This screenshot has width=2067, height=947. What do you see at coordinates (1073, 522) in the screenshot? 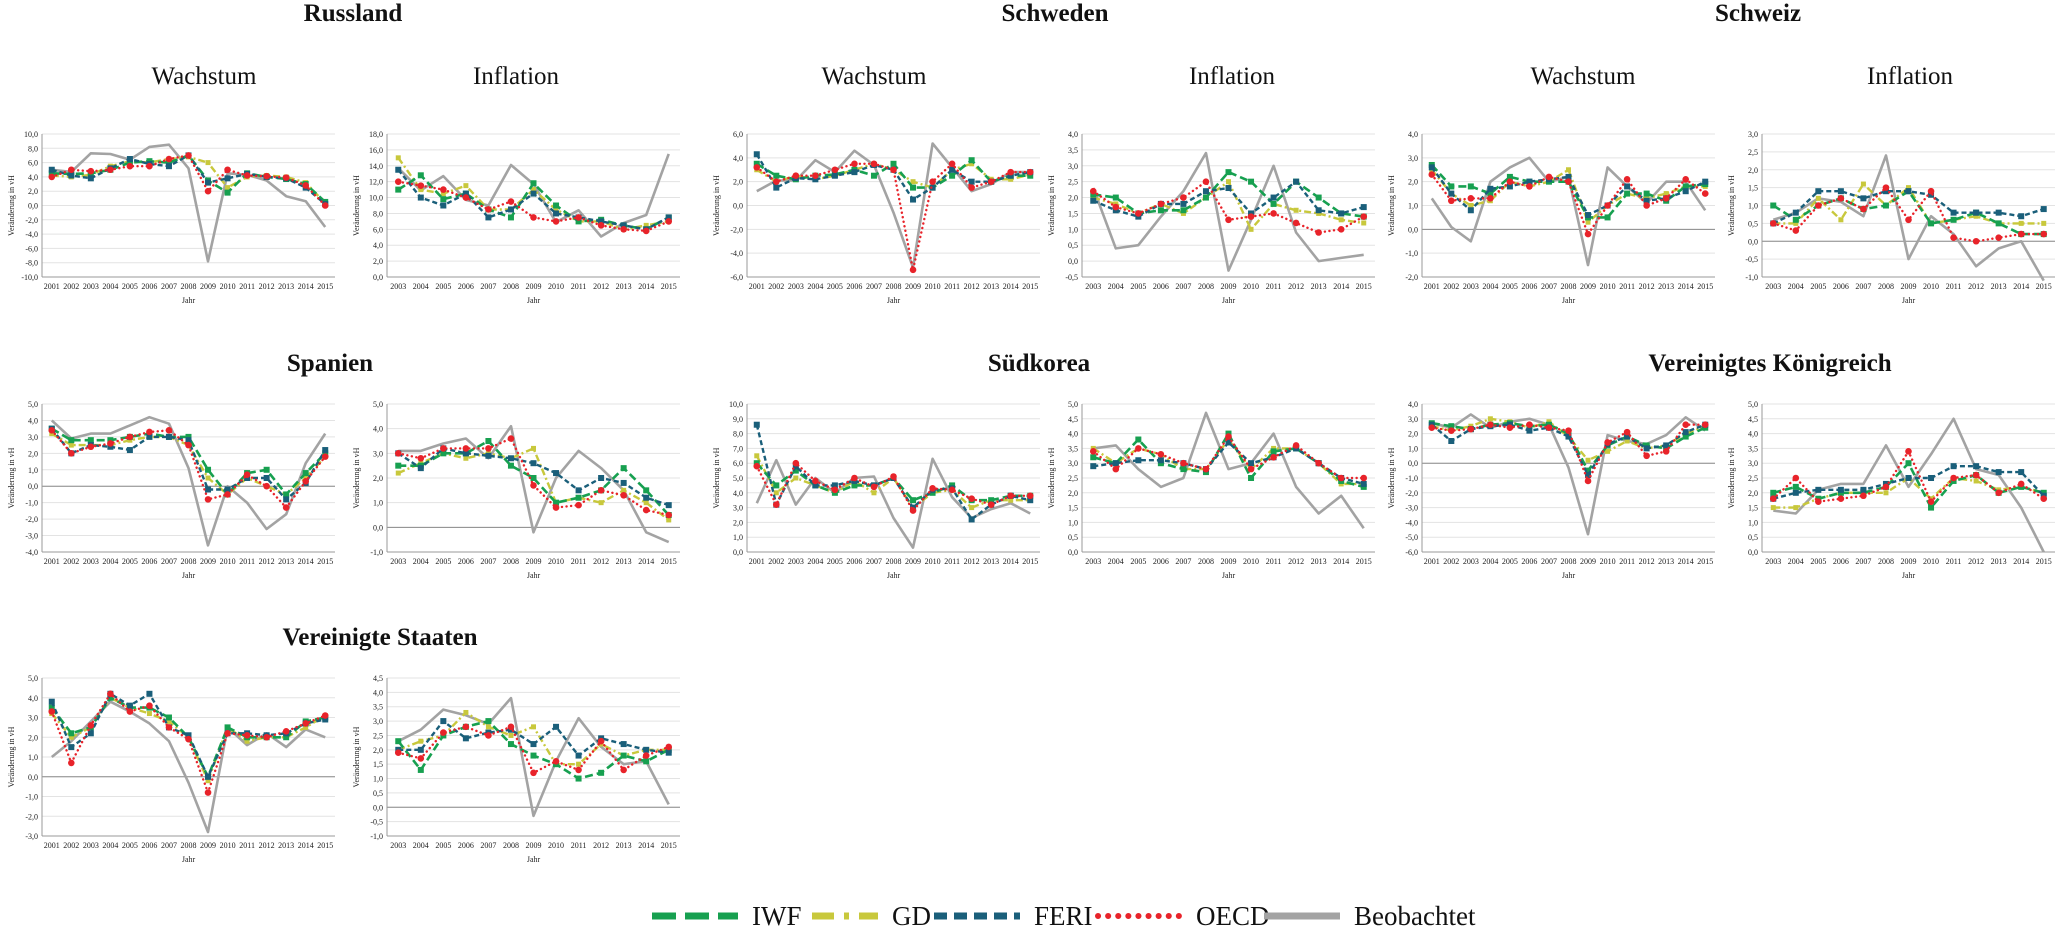
I see `y-tick-label: 1,0` at bounding box center [1073, 522].